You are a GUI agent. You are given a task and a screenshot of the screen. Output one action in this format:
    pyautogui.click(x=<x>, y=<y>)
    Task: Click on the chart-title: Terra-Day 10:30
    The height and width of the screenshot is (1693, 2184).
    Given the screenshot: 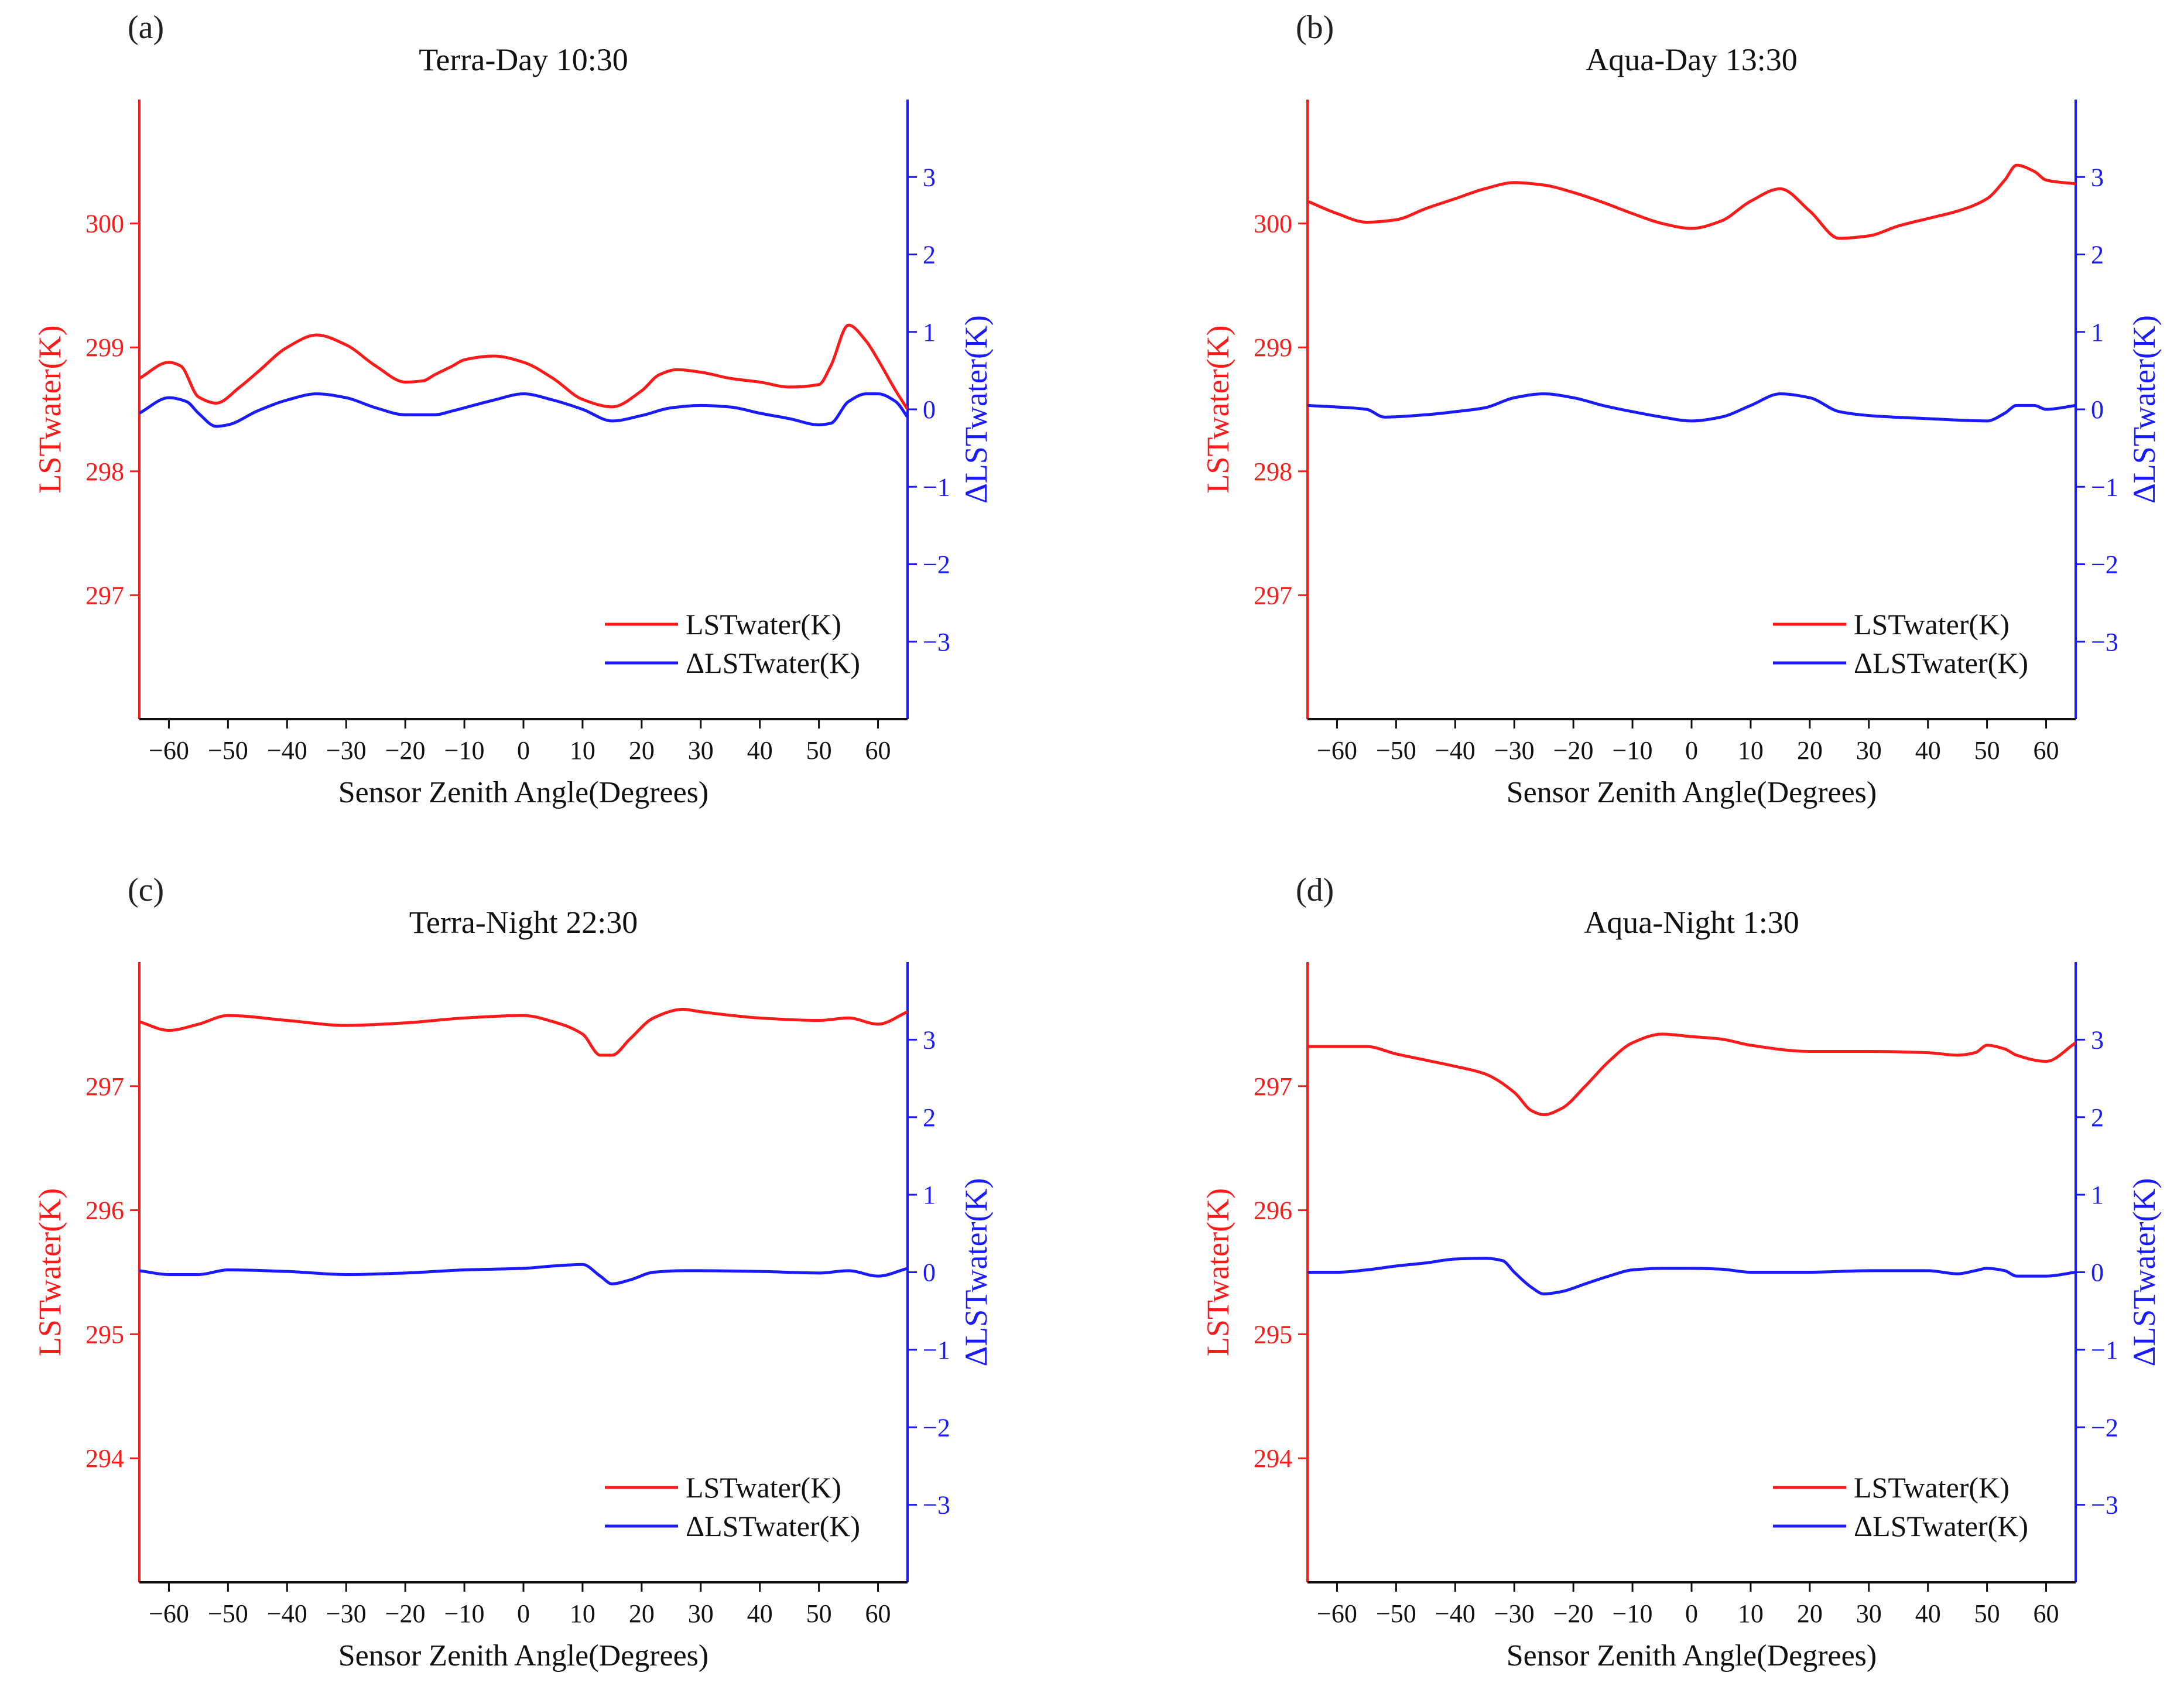 What is the action you would take?
    pyautogui.click(x=523, y=59)
    